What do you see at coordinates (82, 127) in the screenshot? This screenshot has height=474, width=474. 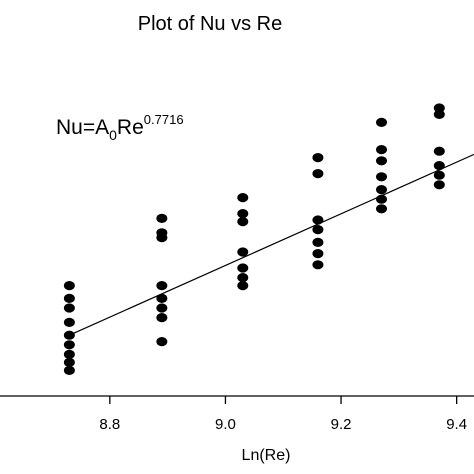 I see `equation-base: Nu=A` at bounding box center [82, 127].